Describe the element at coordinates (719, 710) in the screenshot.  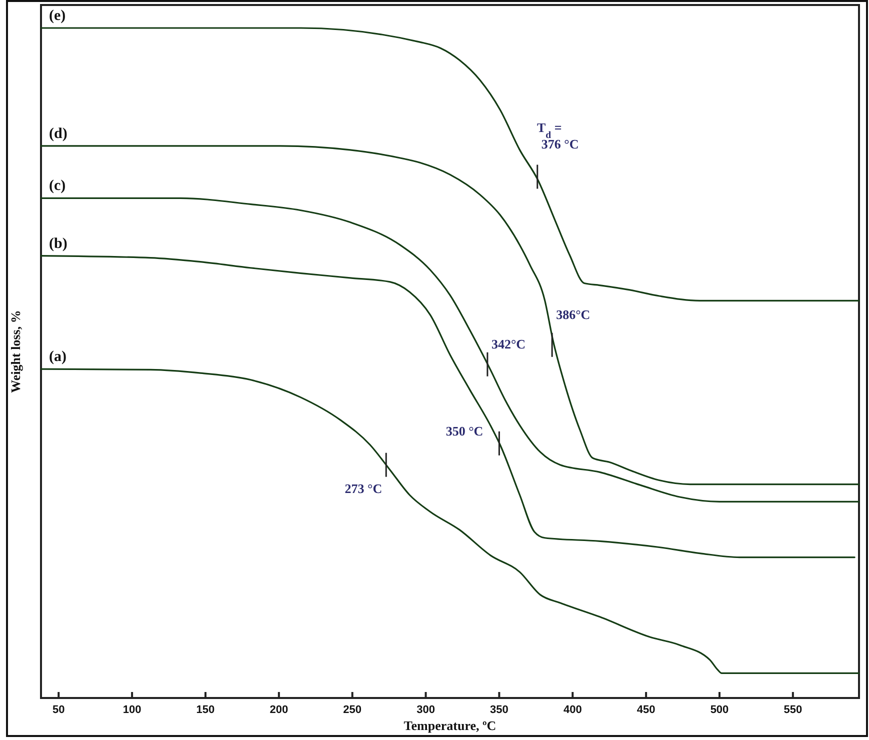
I see `x-tick-label: 500` at that location.